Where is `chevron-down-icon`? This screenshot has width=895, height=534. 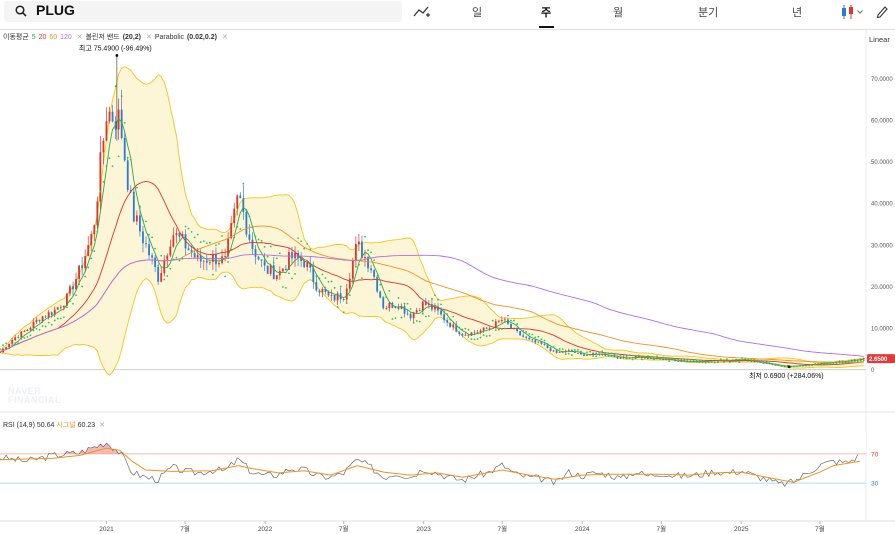 chevron-down-icon is located at coordinates (860, 12).